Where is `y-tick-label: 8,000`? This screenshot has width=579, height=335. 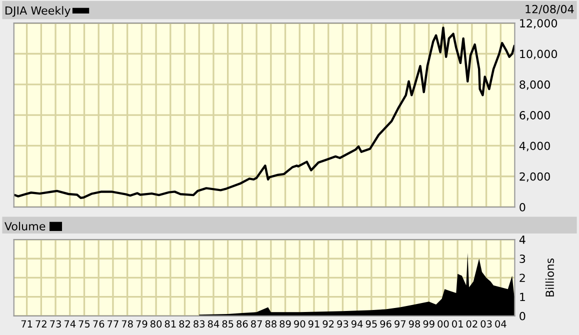
y-tick-label: 8,000 is located at coordinates (535, 85).